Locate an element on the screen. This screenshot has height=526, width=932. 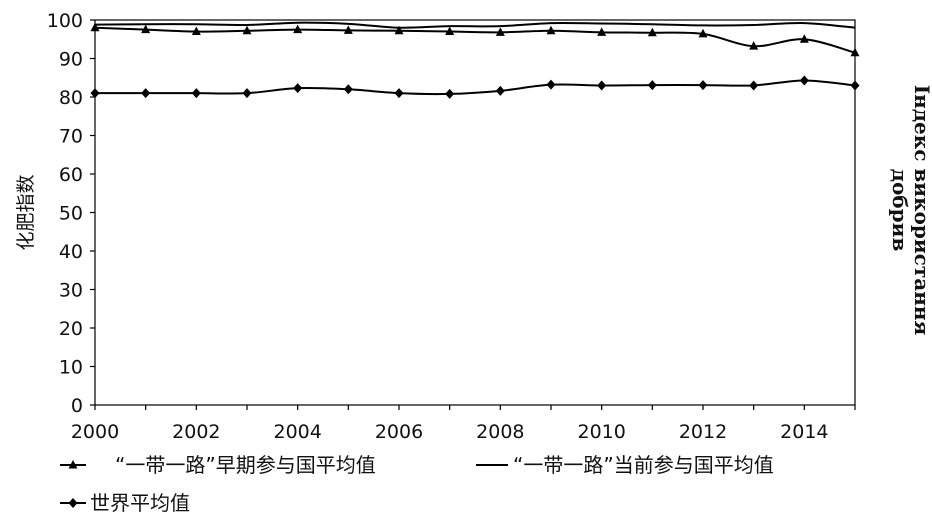
y-tick-label: 20 is located at coordinates (71, 329).